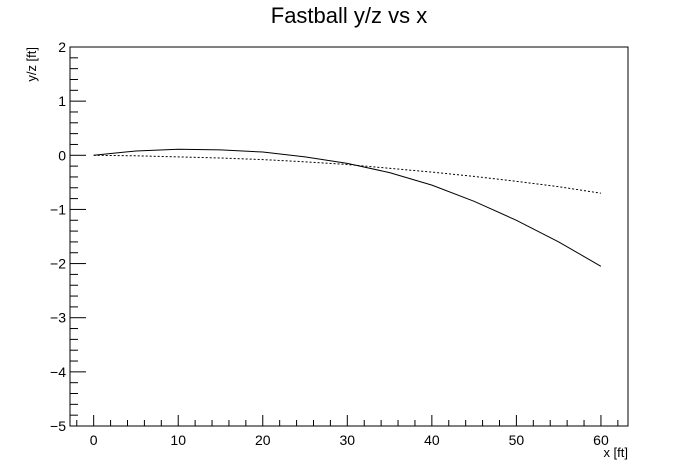  What do you see at coordinates (58, 318) in the screenshot?
I see `y-tick-label: −3` at bounding box center [58, 318].